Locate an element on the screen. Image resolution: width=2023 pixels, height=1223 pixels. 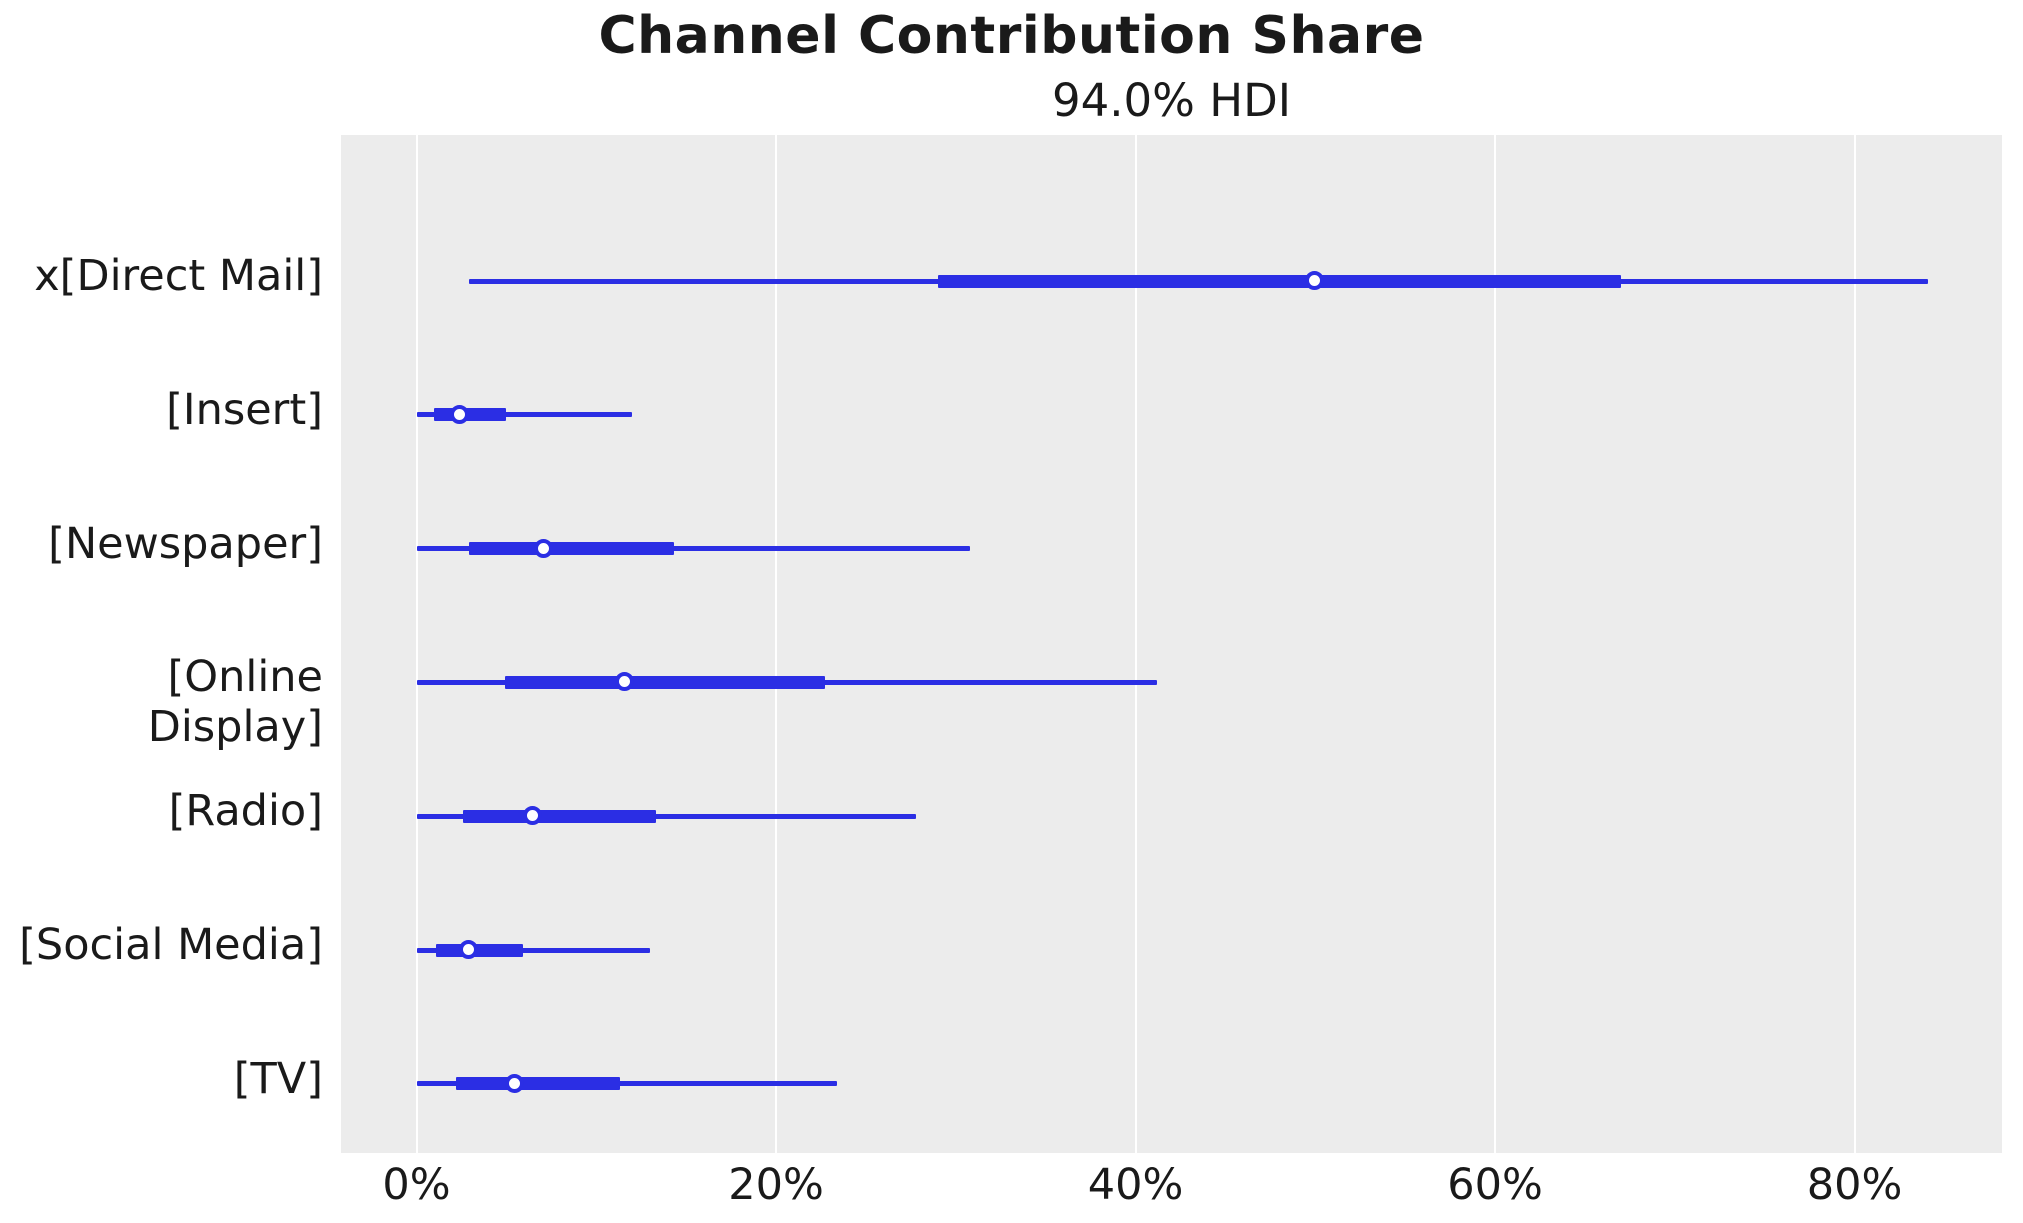
x-tick-label-60: 60% is located at coordinates (1495, 1185).